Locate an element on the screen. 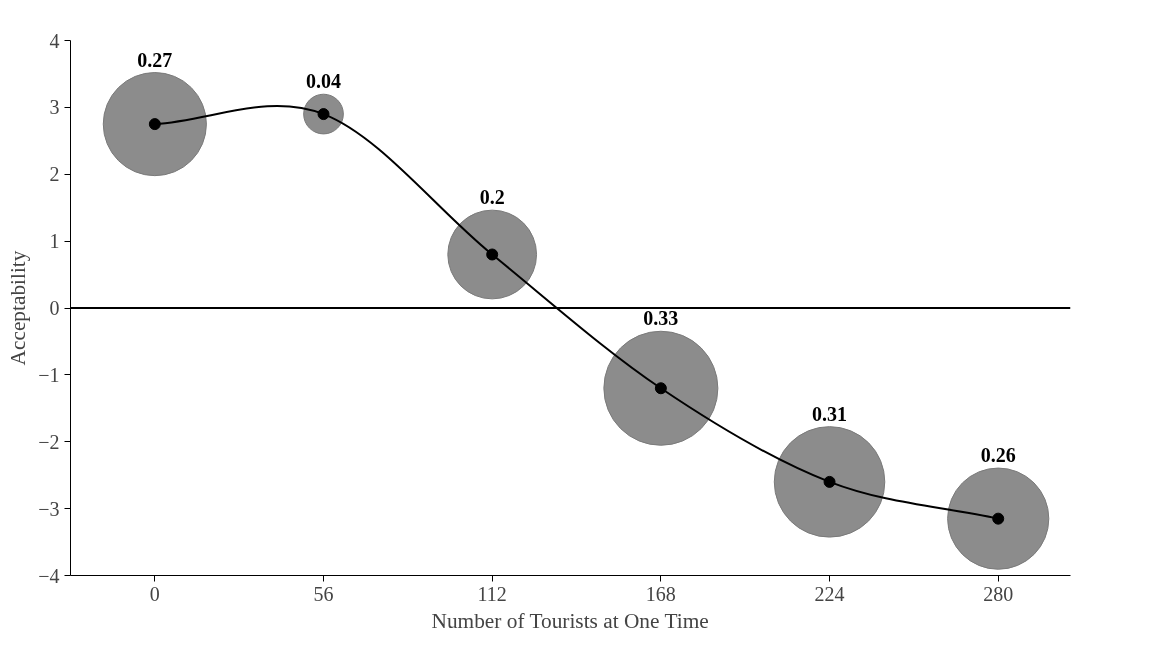 The height and width of the screenshot is (668, 1166). y-tick-label: 1 is located at coordinates (54, 241).